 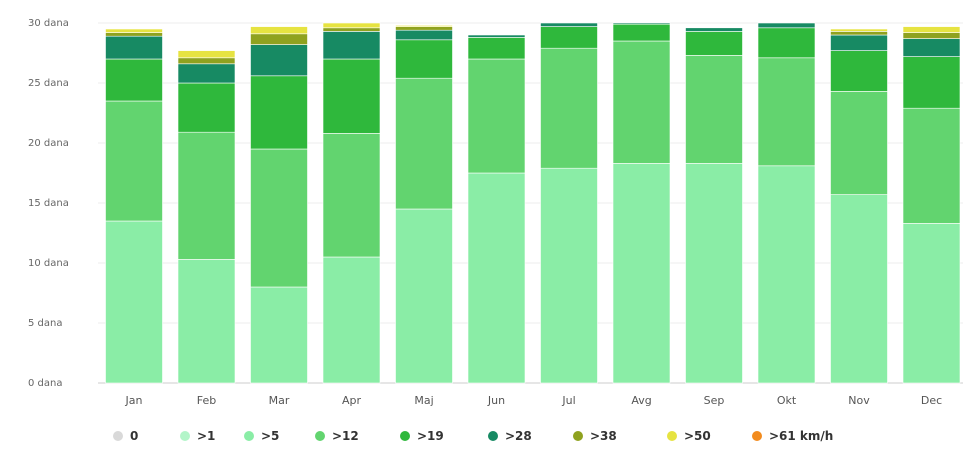 What do you see at coordinates (510, 436) in the screenshot?
I see `legend-item: >28` at bounding box center [510, 436].